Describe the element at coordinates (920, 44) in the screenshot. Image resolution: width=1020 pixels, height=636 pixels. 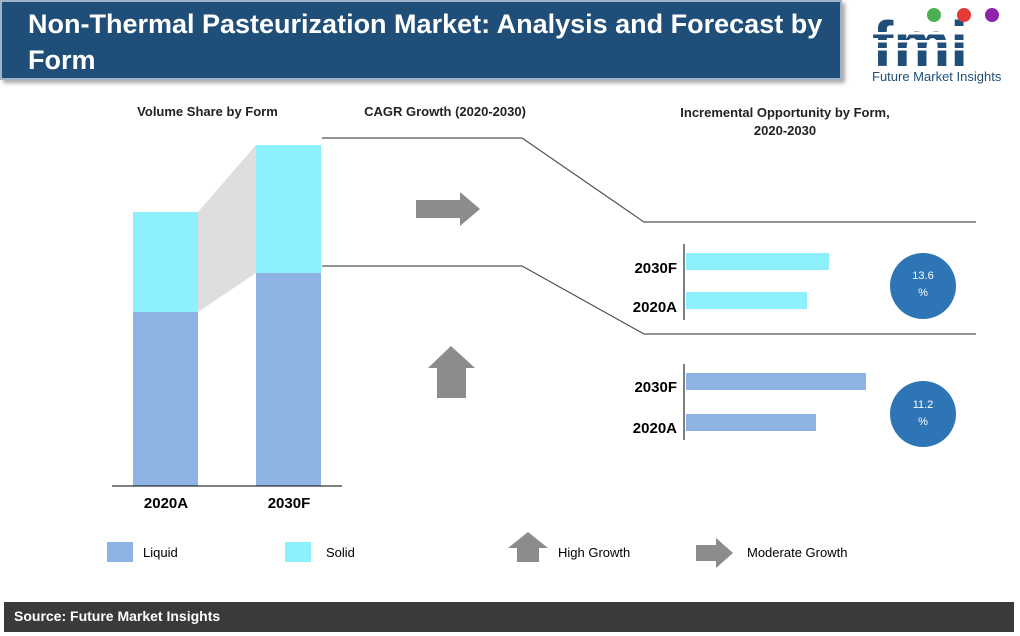
I see `logo-letters: fmi` at that location.